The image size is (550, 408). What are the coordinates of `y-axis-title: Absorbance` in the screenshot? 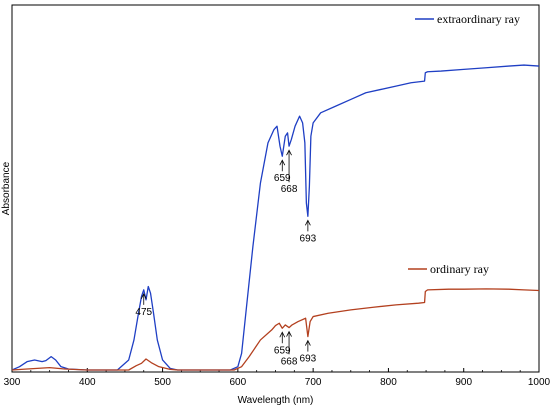 It's located at (6, 188).